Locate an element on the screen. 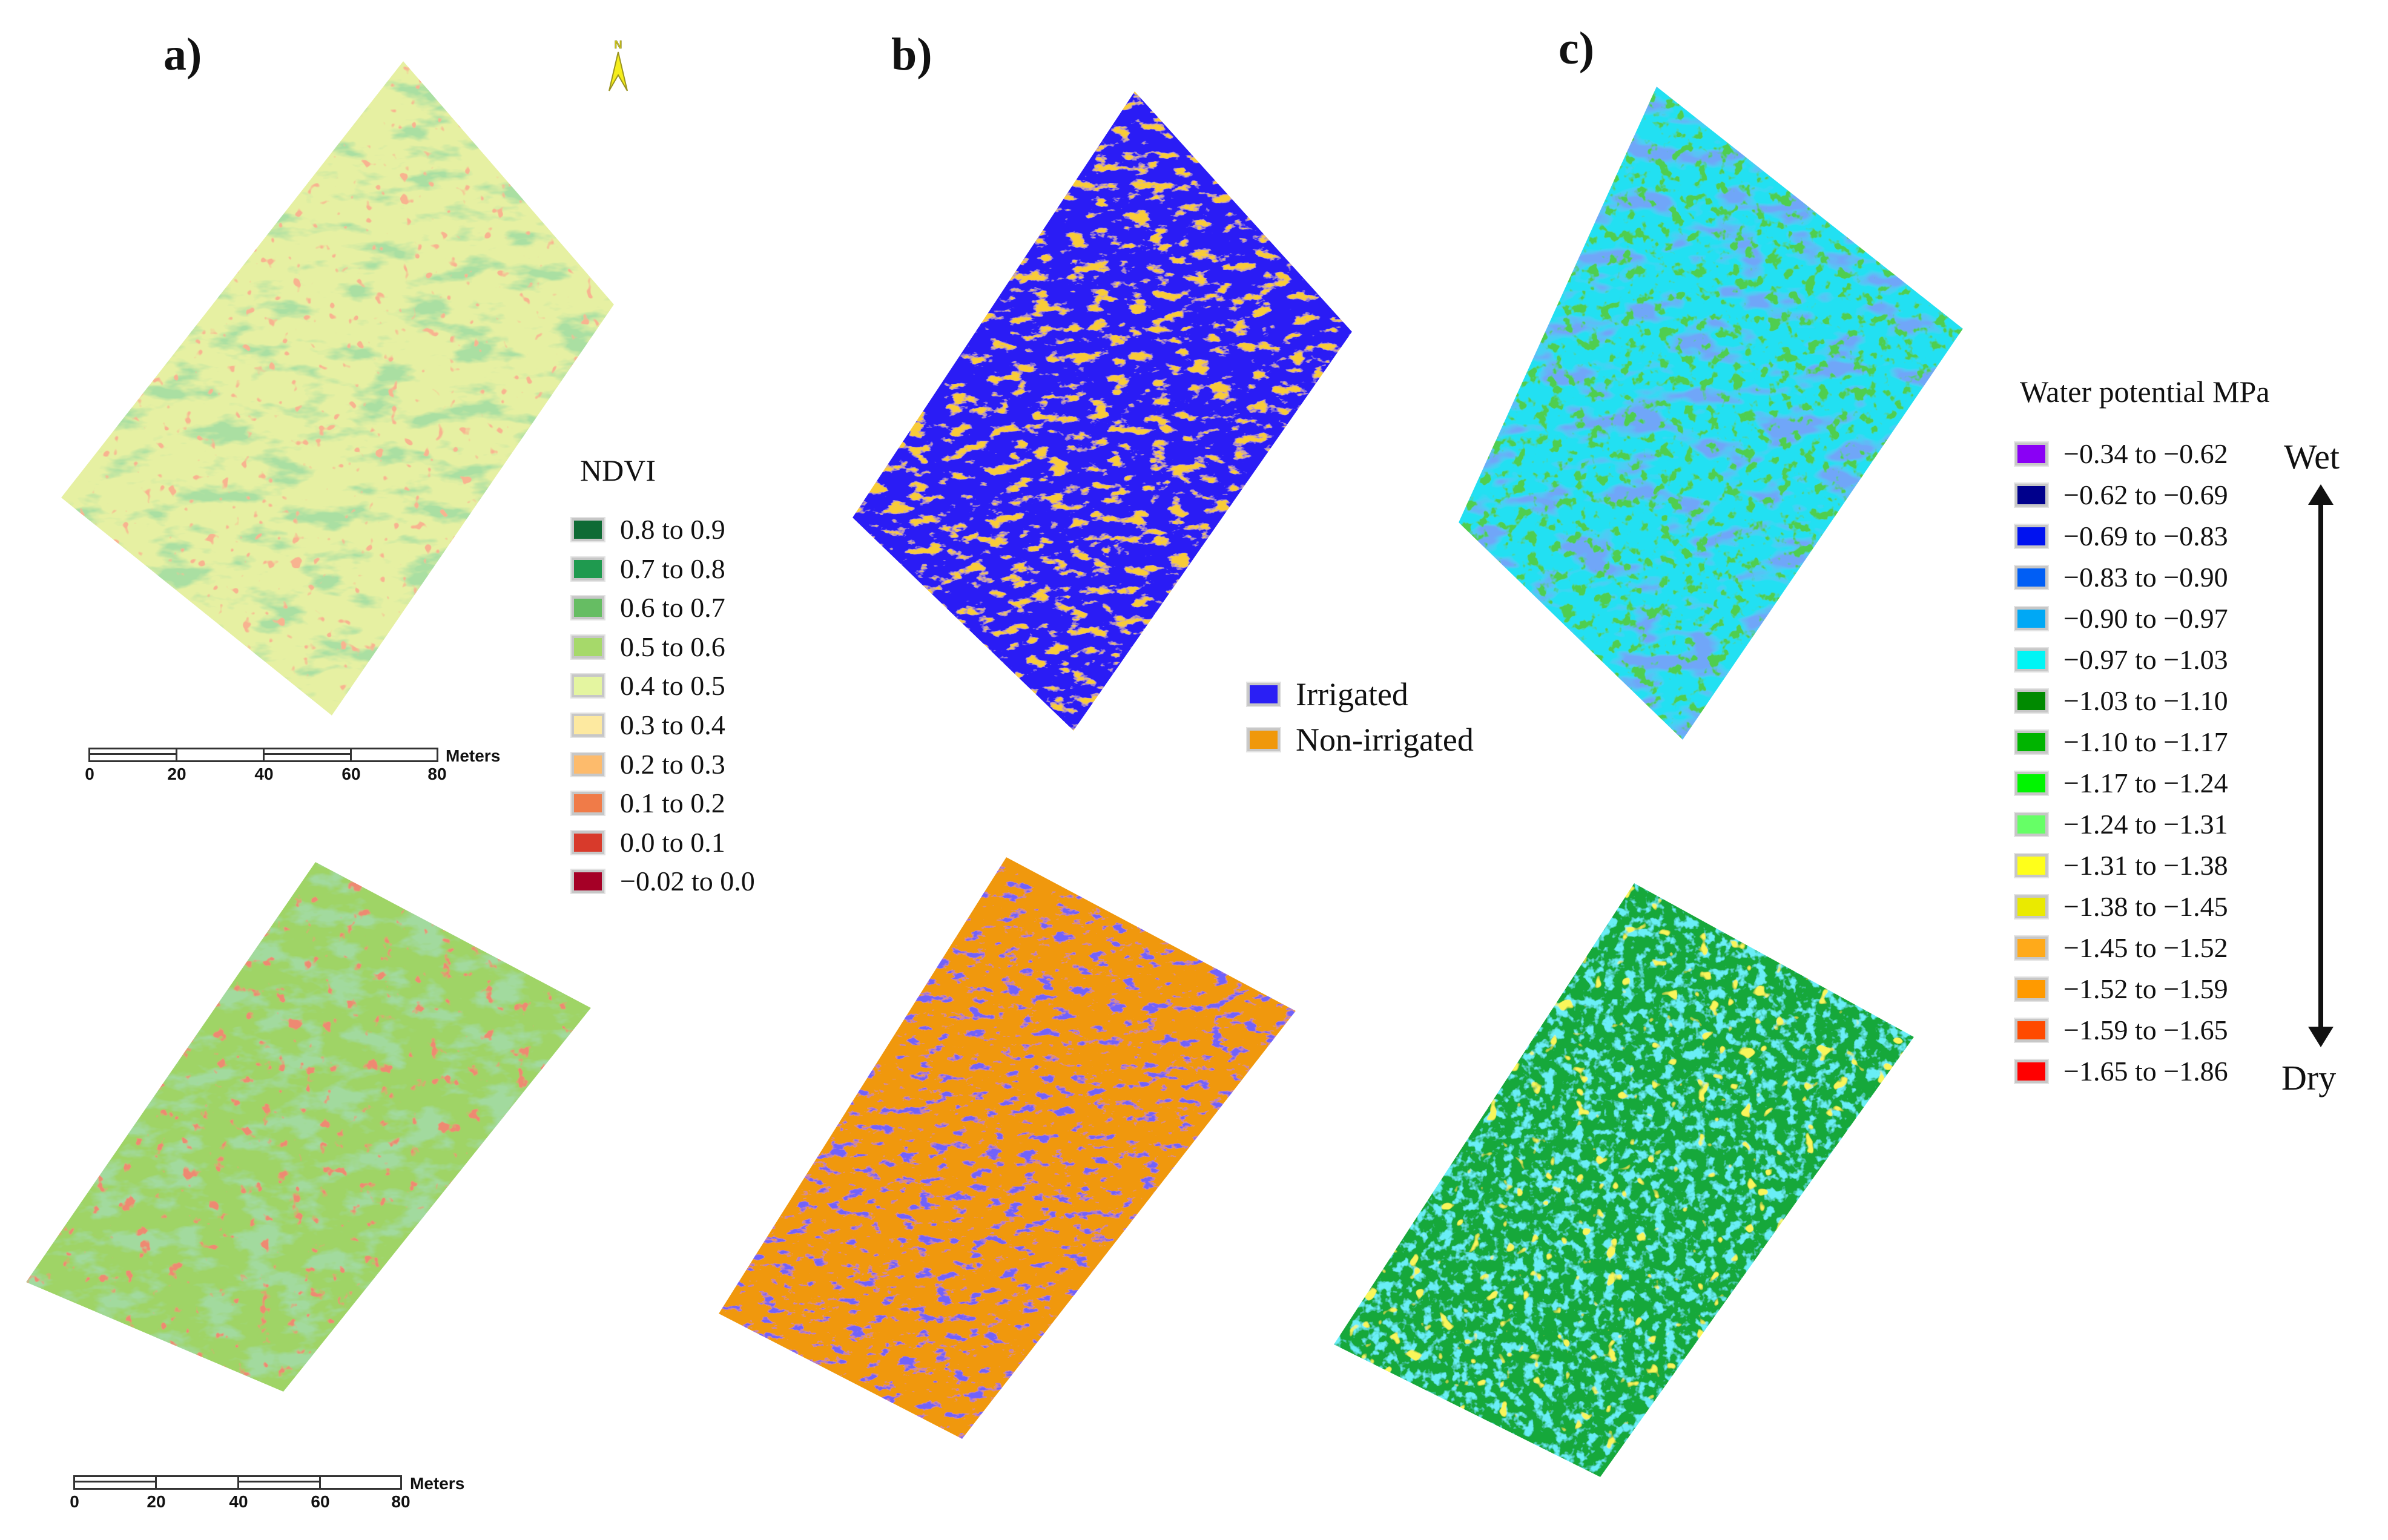 This screenshot has height=1540, width=2388. legend-label: −0.83 to −0.90 is located at coordinates (2145, 578).